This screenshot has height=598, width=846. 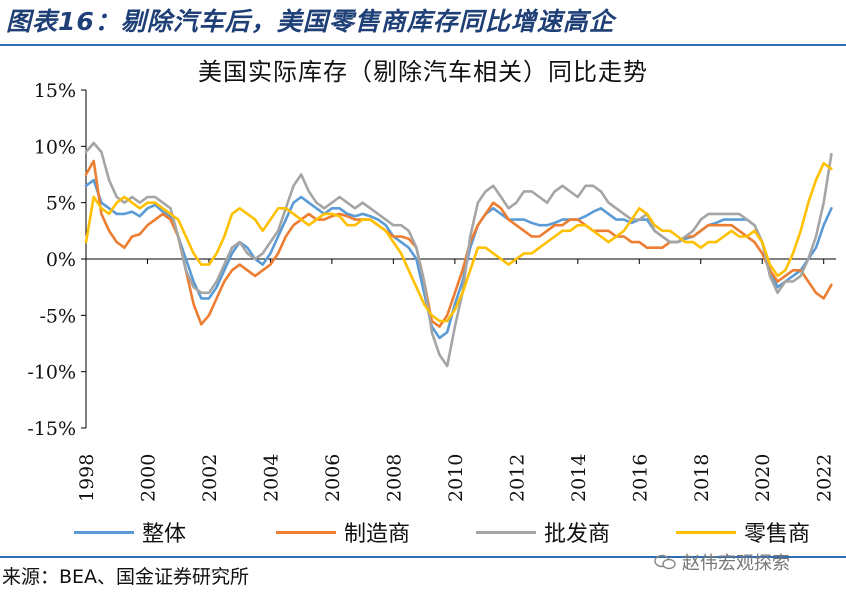 What do you see at coordinates (271, 478) in the screenshot?
I see `x-tick-label: 2004` at bounding box center [271, 478].